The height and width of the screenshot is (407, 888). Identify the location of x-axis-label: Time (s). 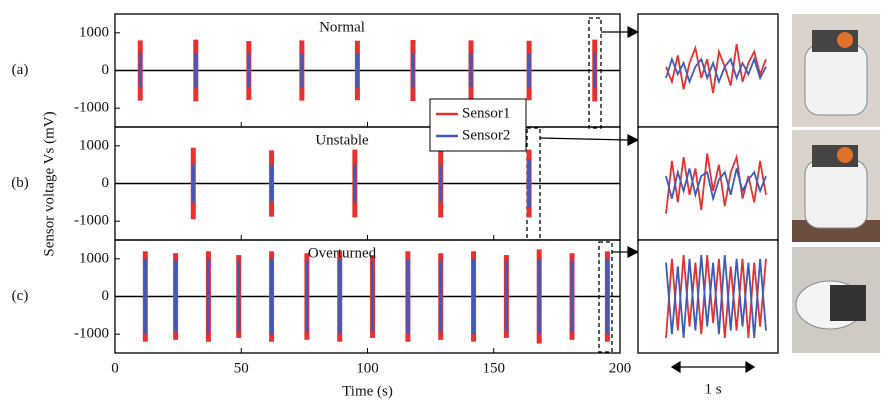
(367, 391).